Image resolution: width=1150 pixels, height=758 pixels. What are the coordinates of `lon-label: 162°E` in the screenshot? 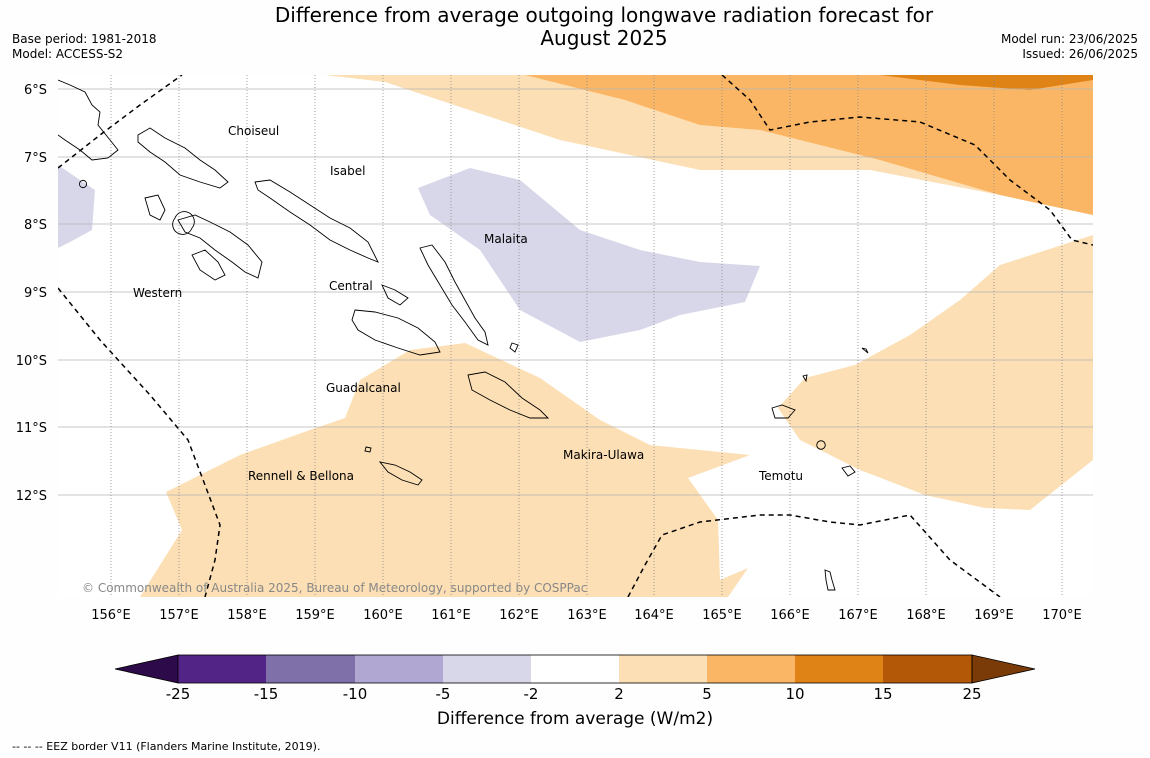 It's located at (519, 615).